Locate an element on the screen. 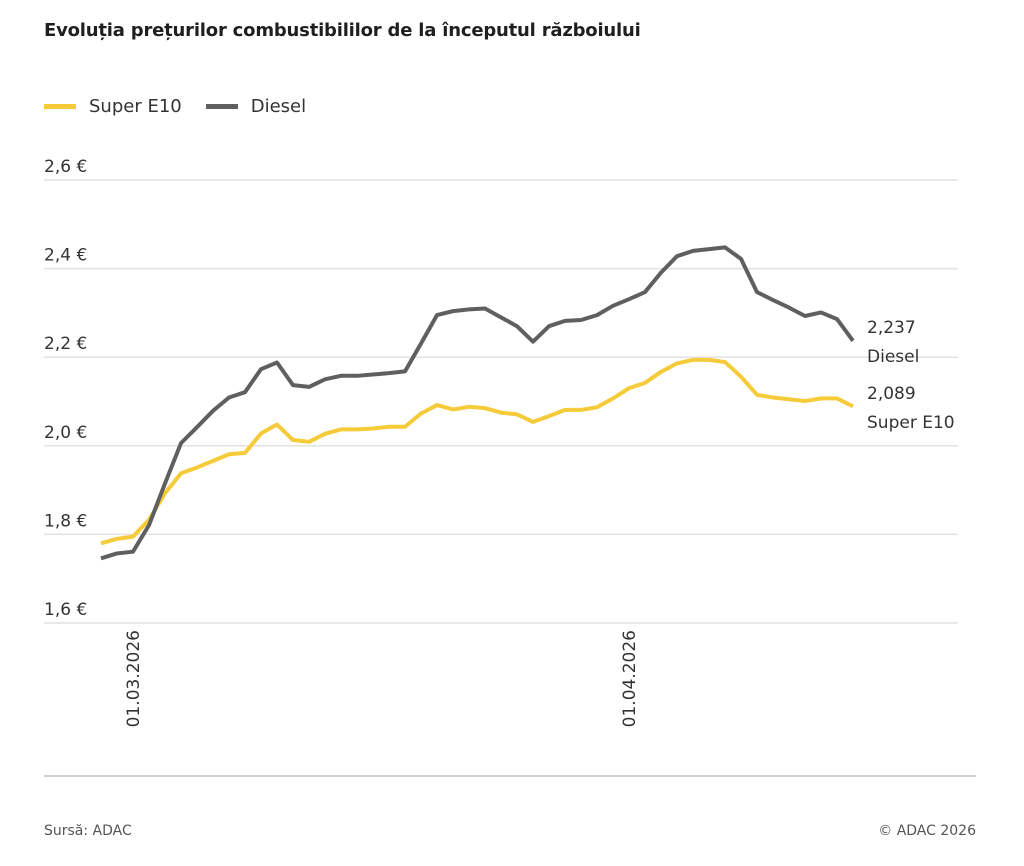  y-tick-label: 1,6 € is located at coordinates (65, 610).